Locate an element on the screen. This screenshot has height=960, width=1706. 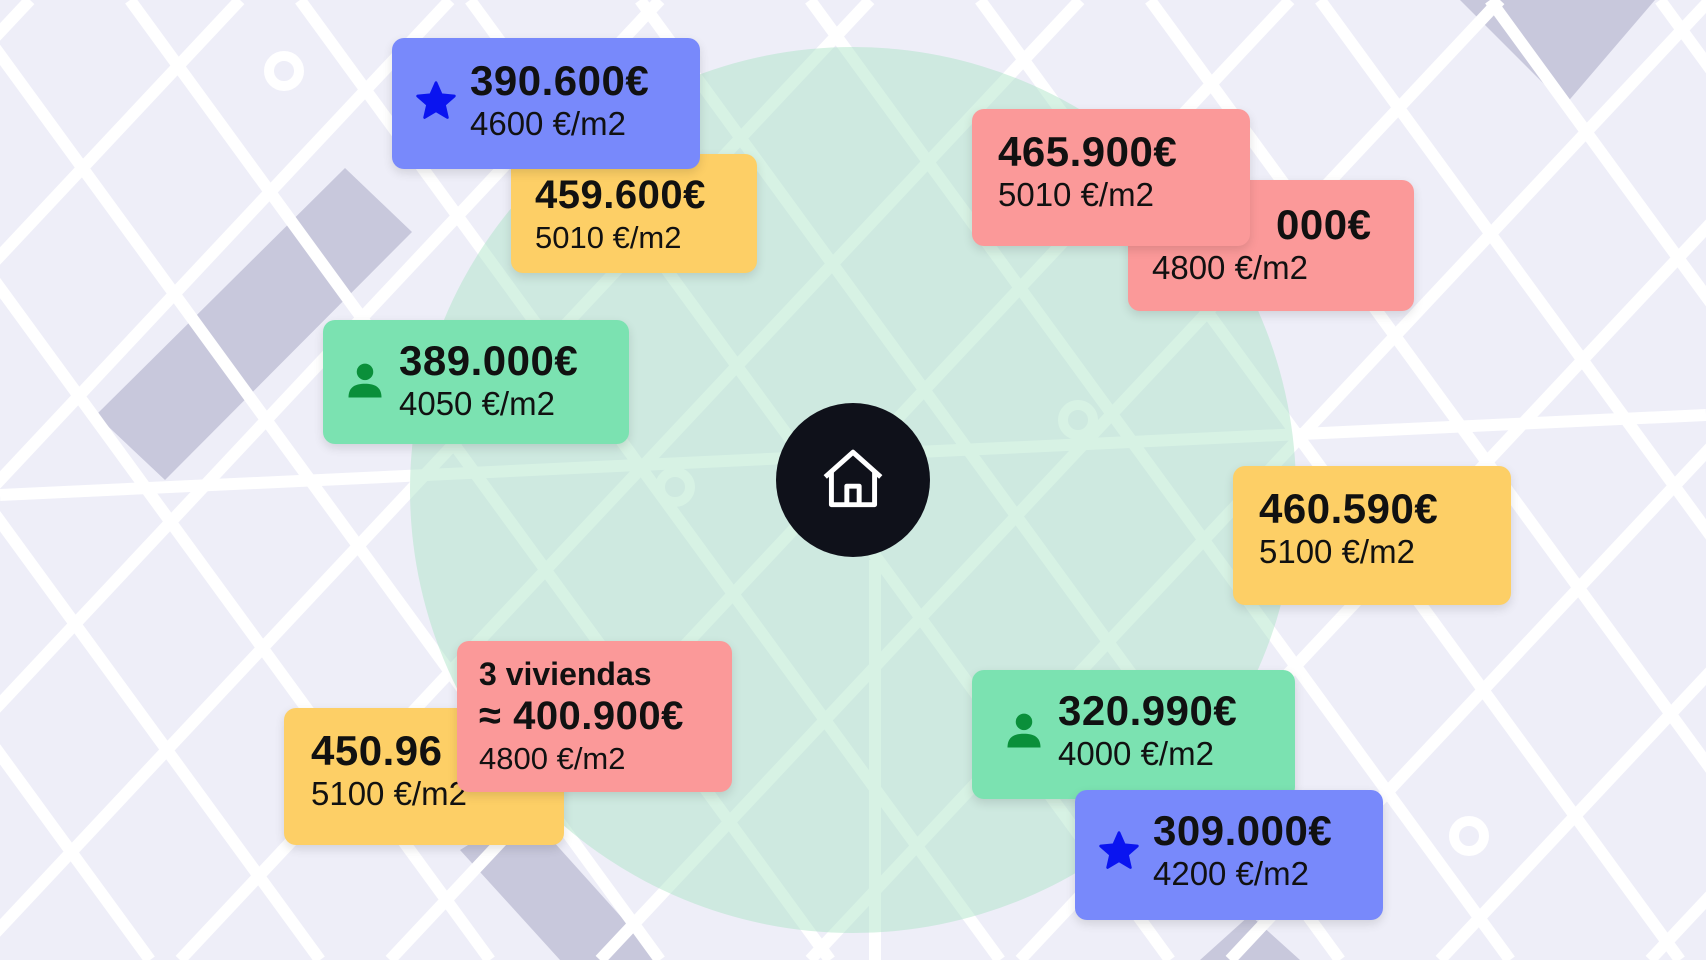
home-icon is located at coordinates (853, 478).